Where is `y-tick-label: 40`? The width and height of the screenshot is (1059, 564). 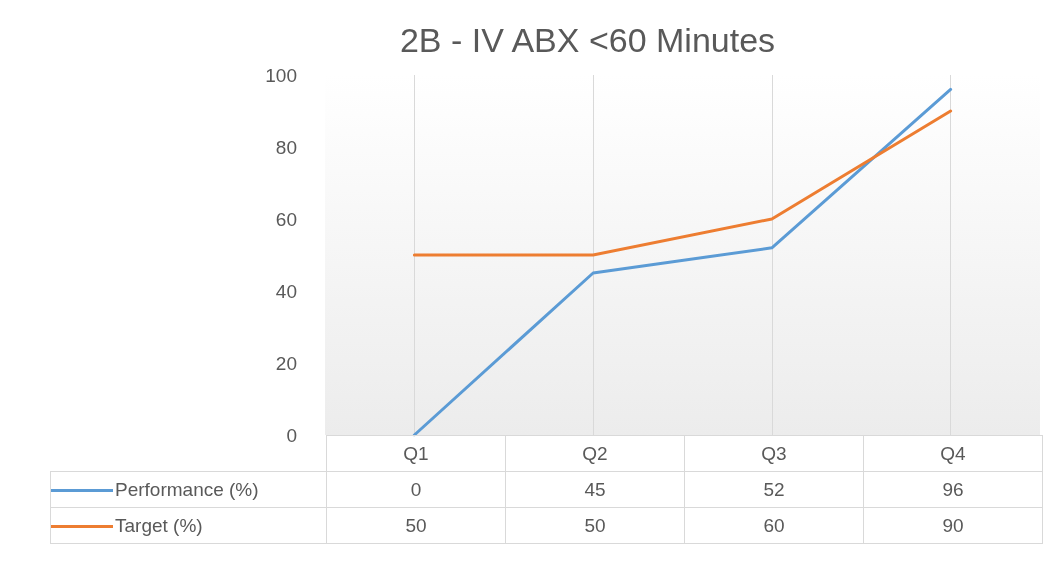
y-tick-label: 40 is located at coordinates (286, 291).